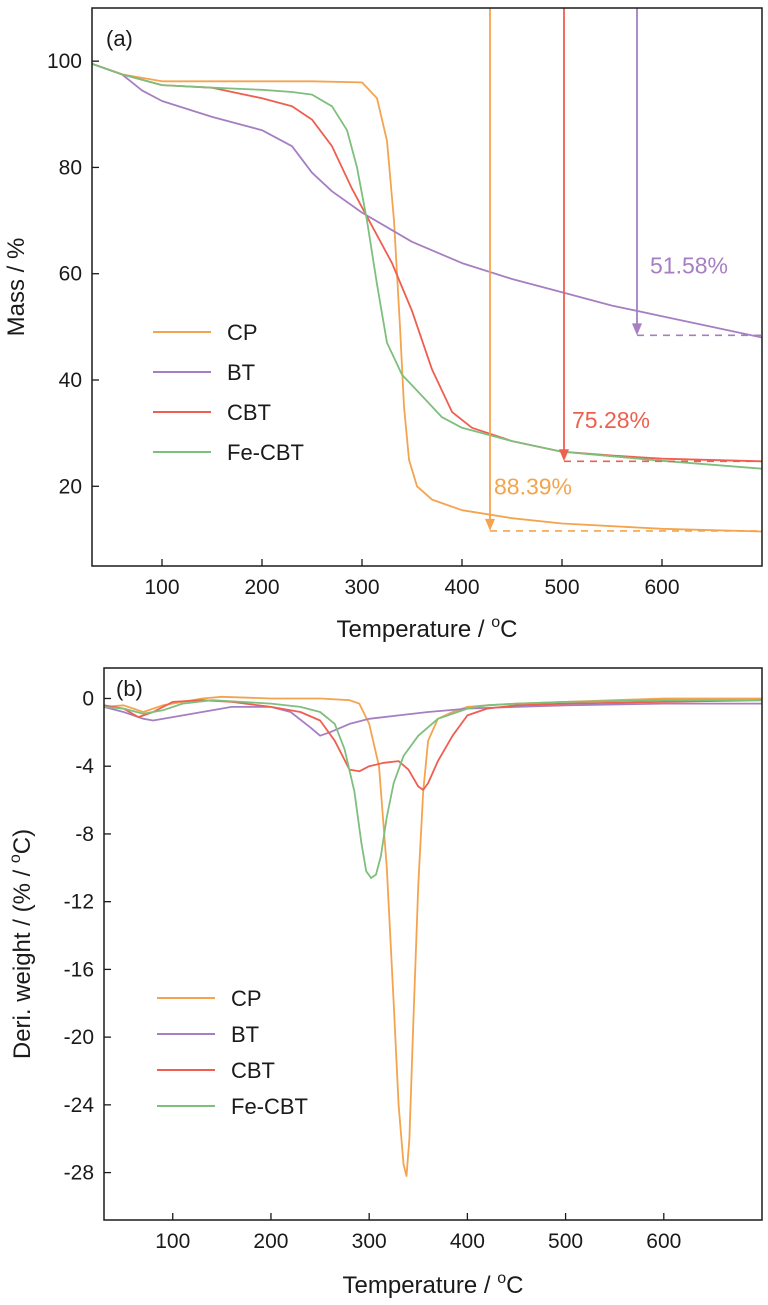  What do you see at coordinates (269, 1106) in the screenshot?
I see `panel-b-legend-label-fe-cbt: Fe-CBT` at bounding box center [269, 1106].